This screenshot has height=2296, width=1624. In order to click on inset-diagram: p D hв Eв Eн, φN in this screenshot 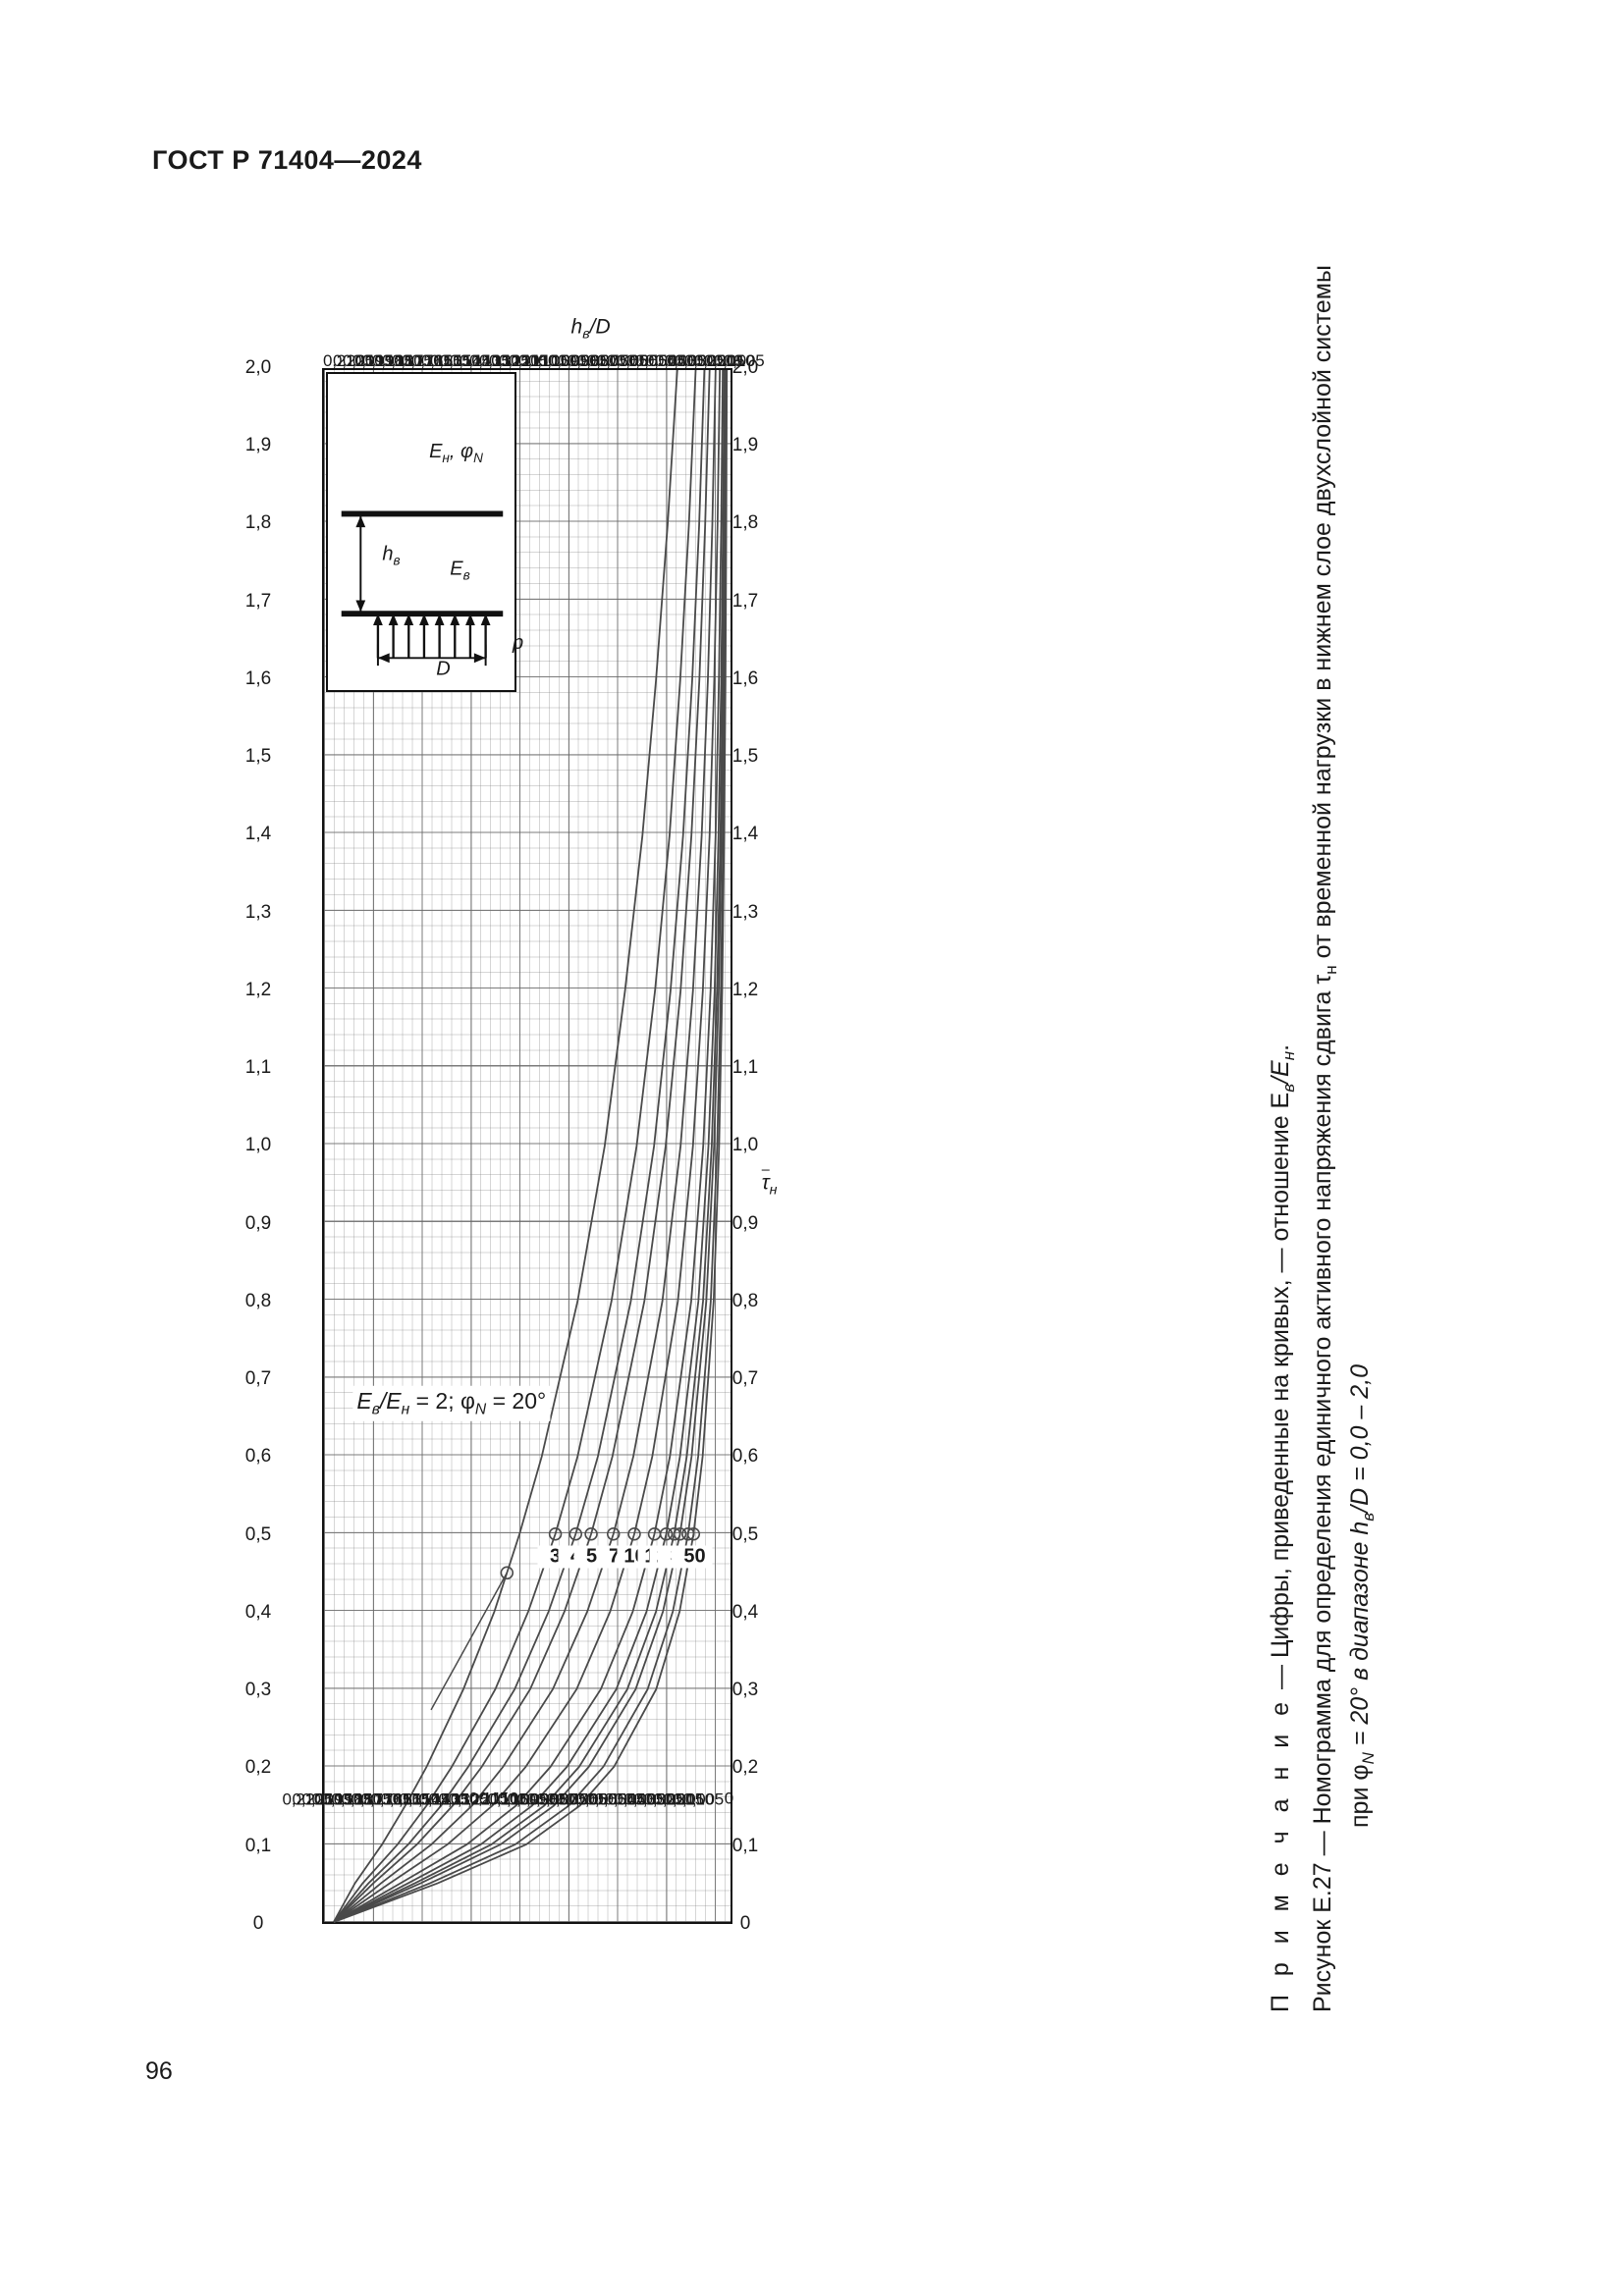, I will do `click(424, 532)`.